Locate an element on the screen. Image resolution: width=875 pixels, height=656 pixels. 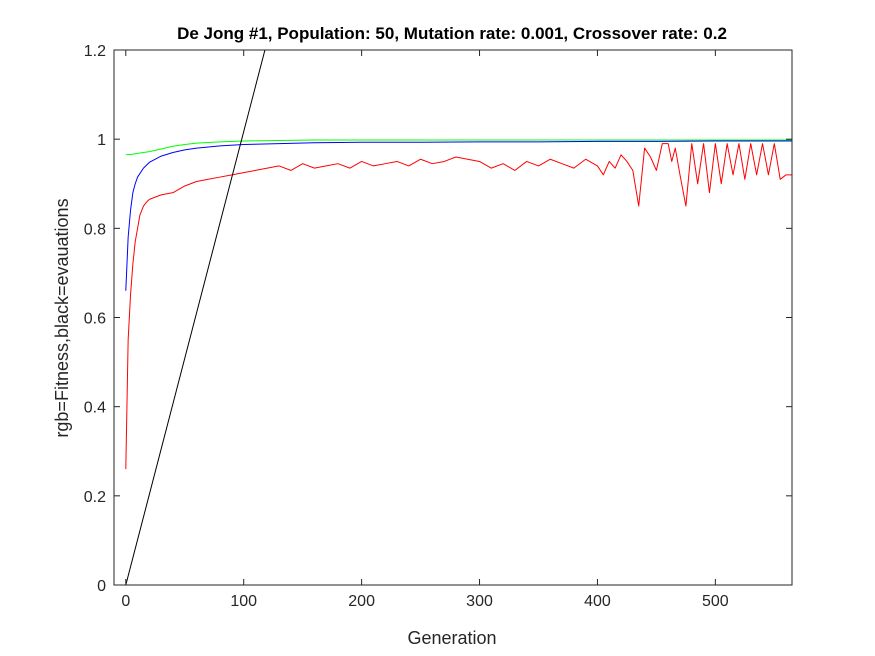
x-tick-label: 400 is located at coordinates (597, 601).